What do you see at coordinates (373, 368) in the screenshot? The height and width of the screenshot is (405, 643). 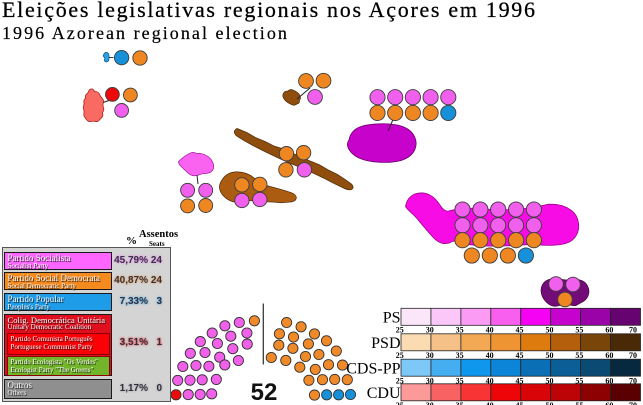 I see `svg-text: CDS-PP` at bounding box center [373, 368].